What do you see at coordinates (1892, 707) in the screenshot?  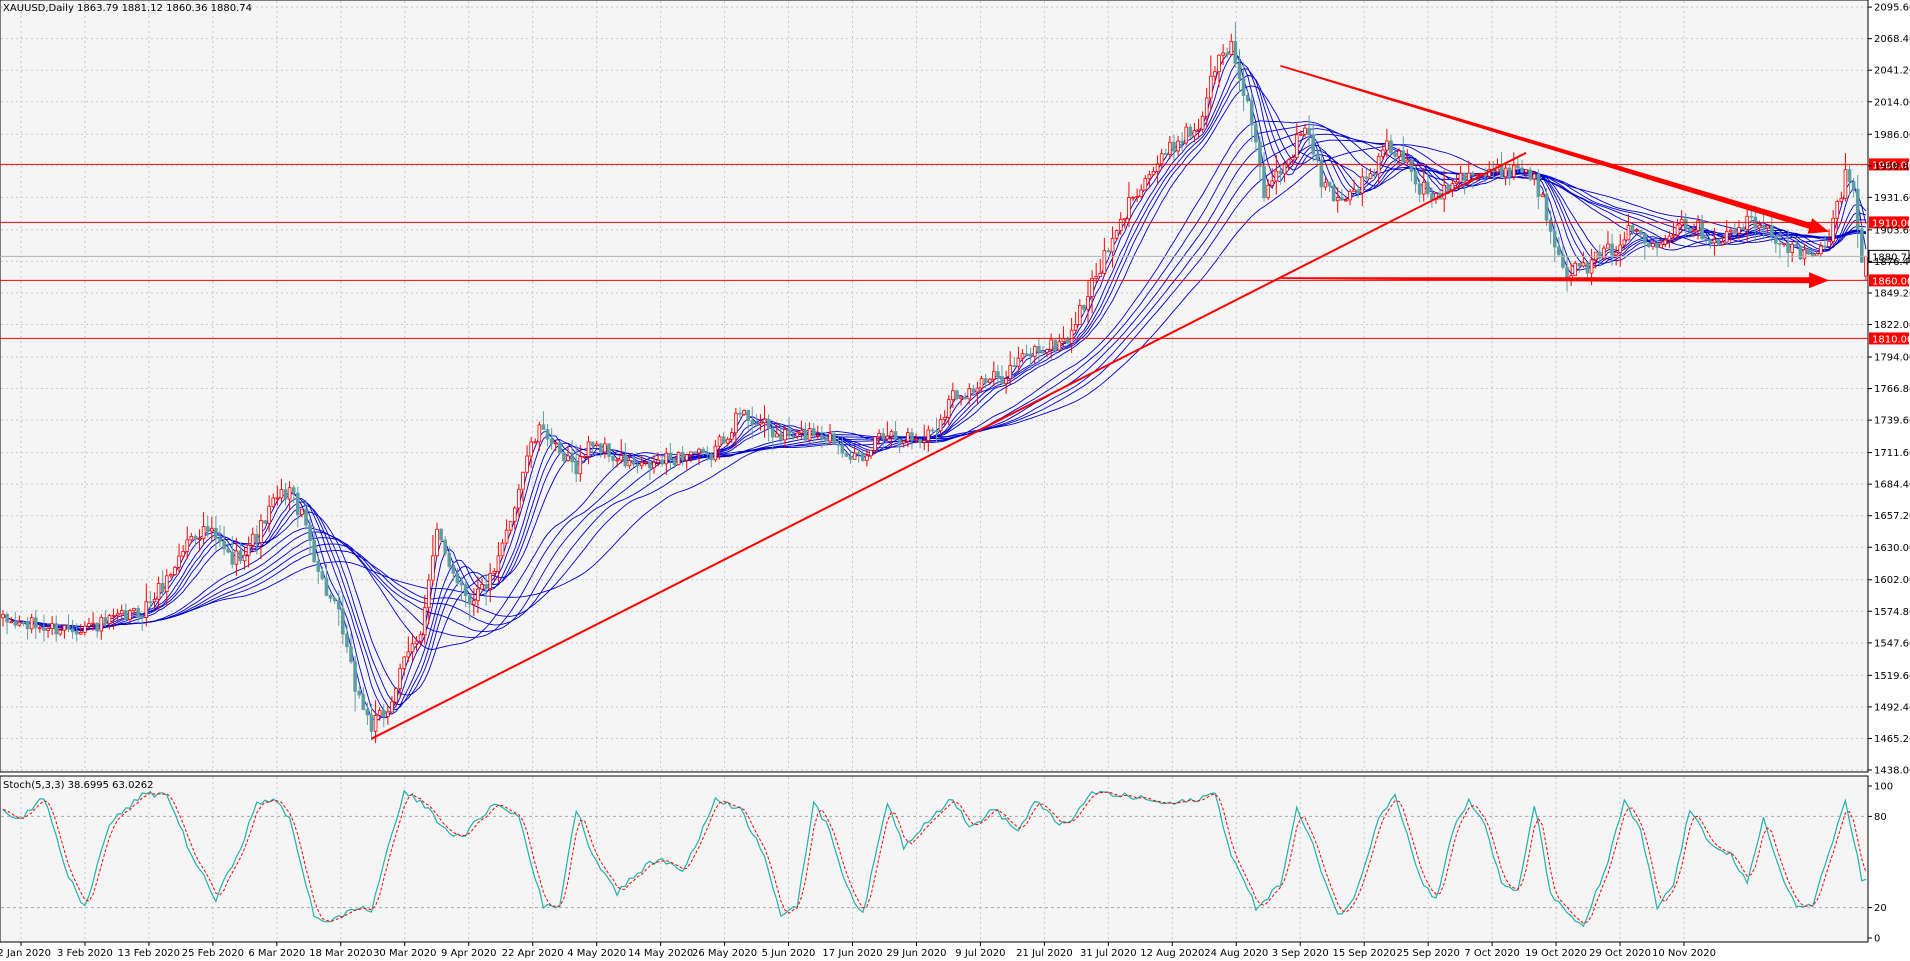 I see `y-tick-label: 1492.40` at bounding box center [1892, 707].